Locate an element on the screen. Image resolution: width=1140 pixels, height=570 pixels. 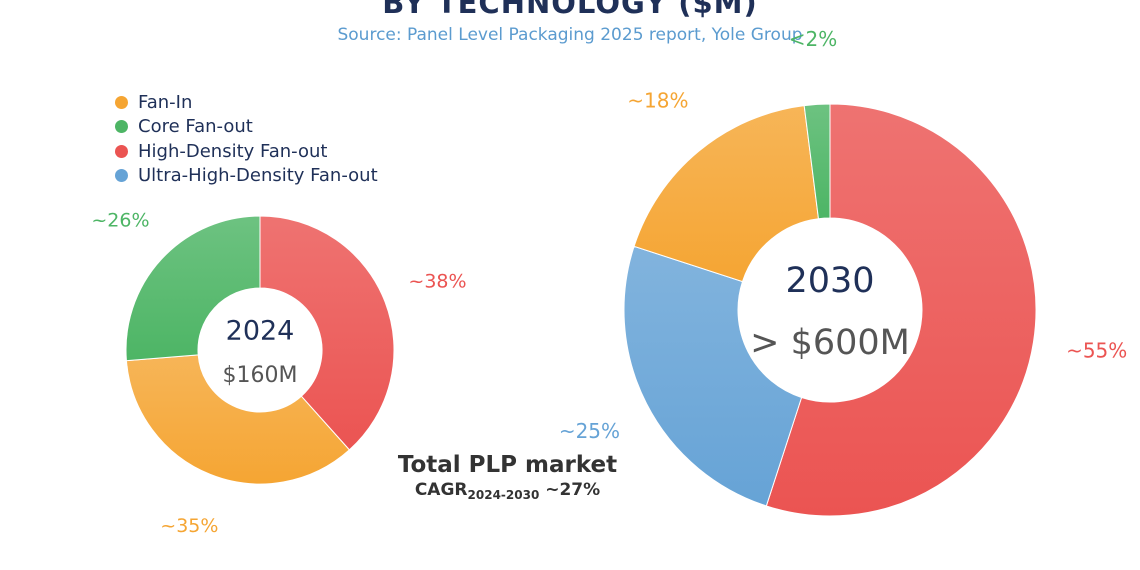
cagr-value: ~27% is located at coordinates (573, 490).